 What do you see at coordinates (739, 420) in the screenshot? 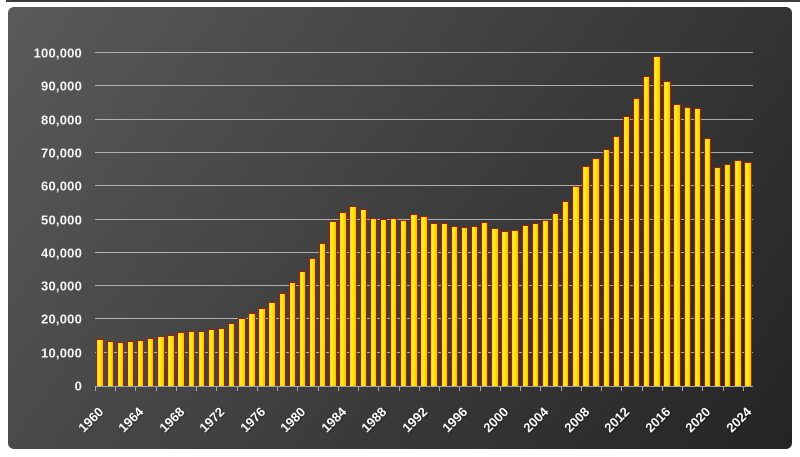
I see `x-label-2024: 2024` at bounding box center [739, 420].